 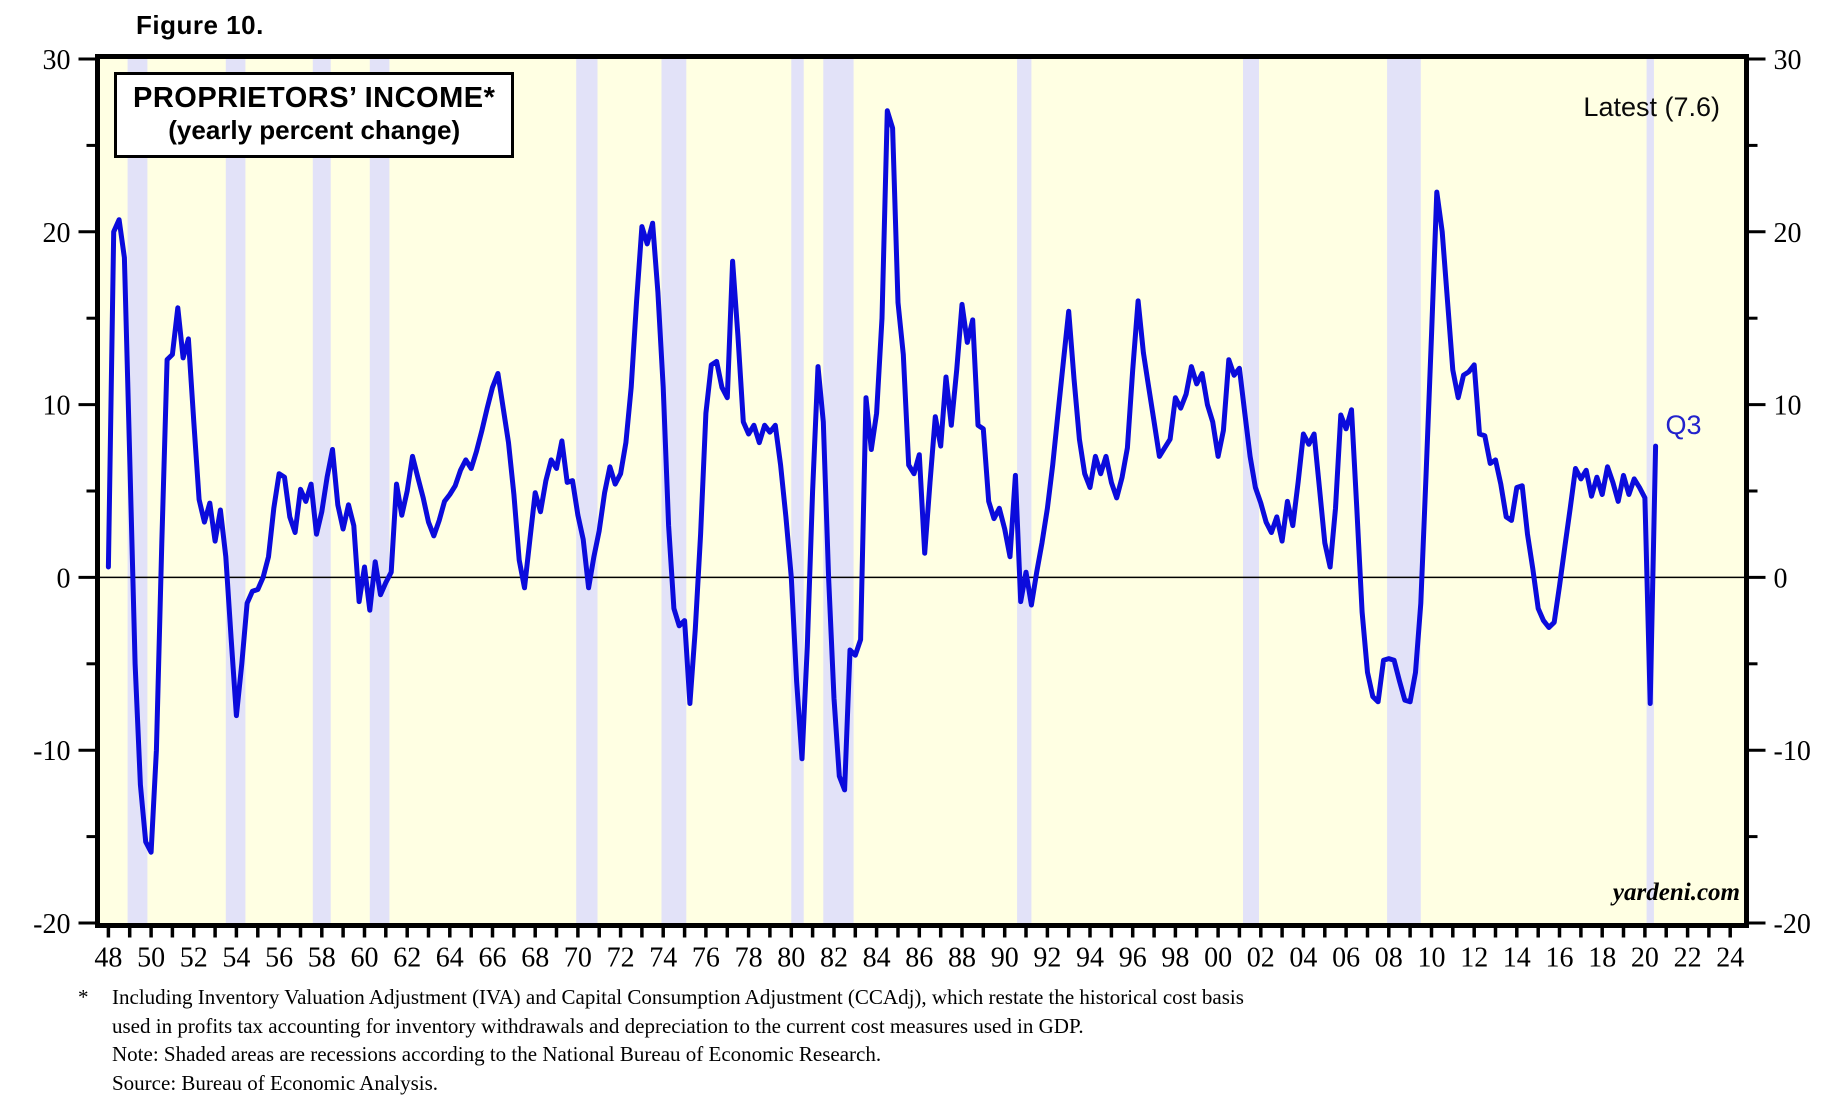 I want to click on x-axis-label: 76, so click(x=706, y=958).